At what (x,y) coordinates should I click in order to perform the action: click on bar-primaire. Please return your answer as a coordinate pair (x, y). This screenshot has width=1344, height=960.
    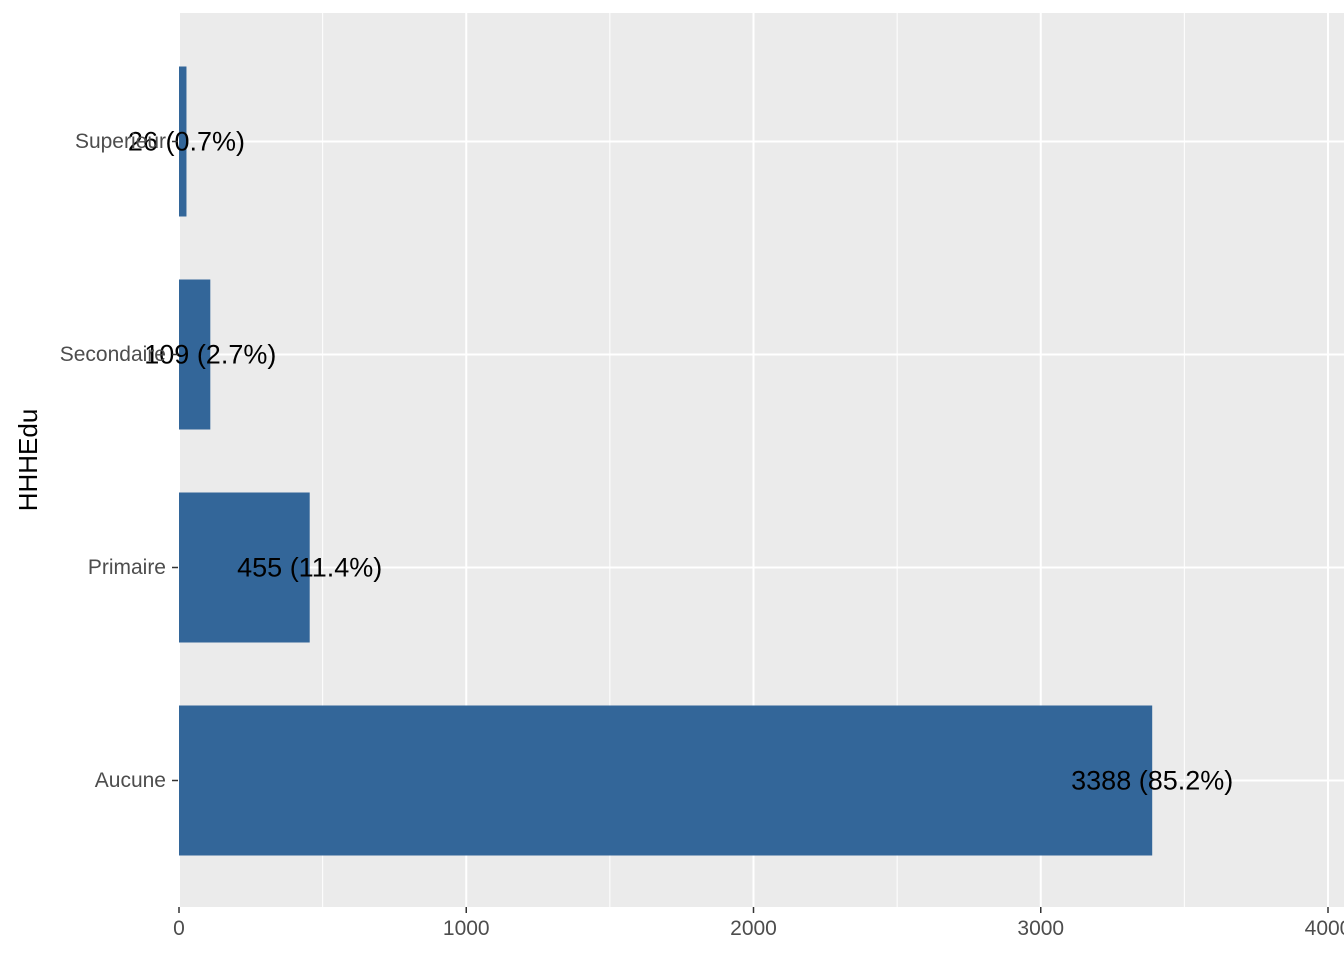
    Looking at the image, I should click on (244, 567).